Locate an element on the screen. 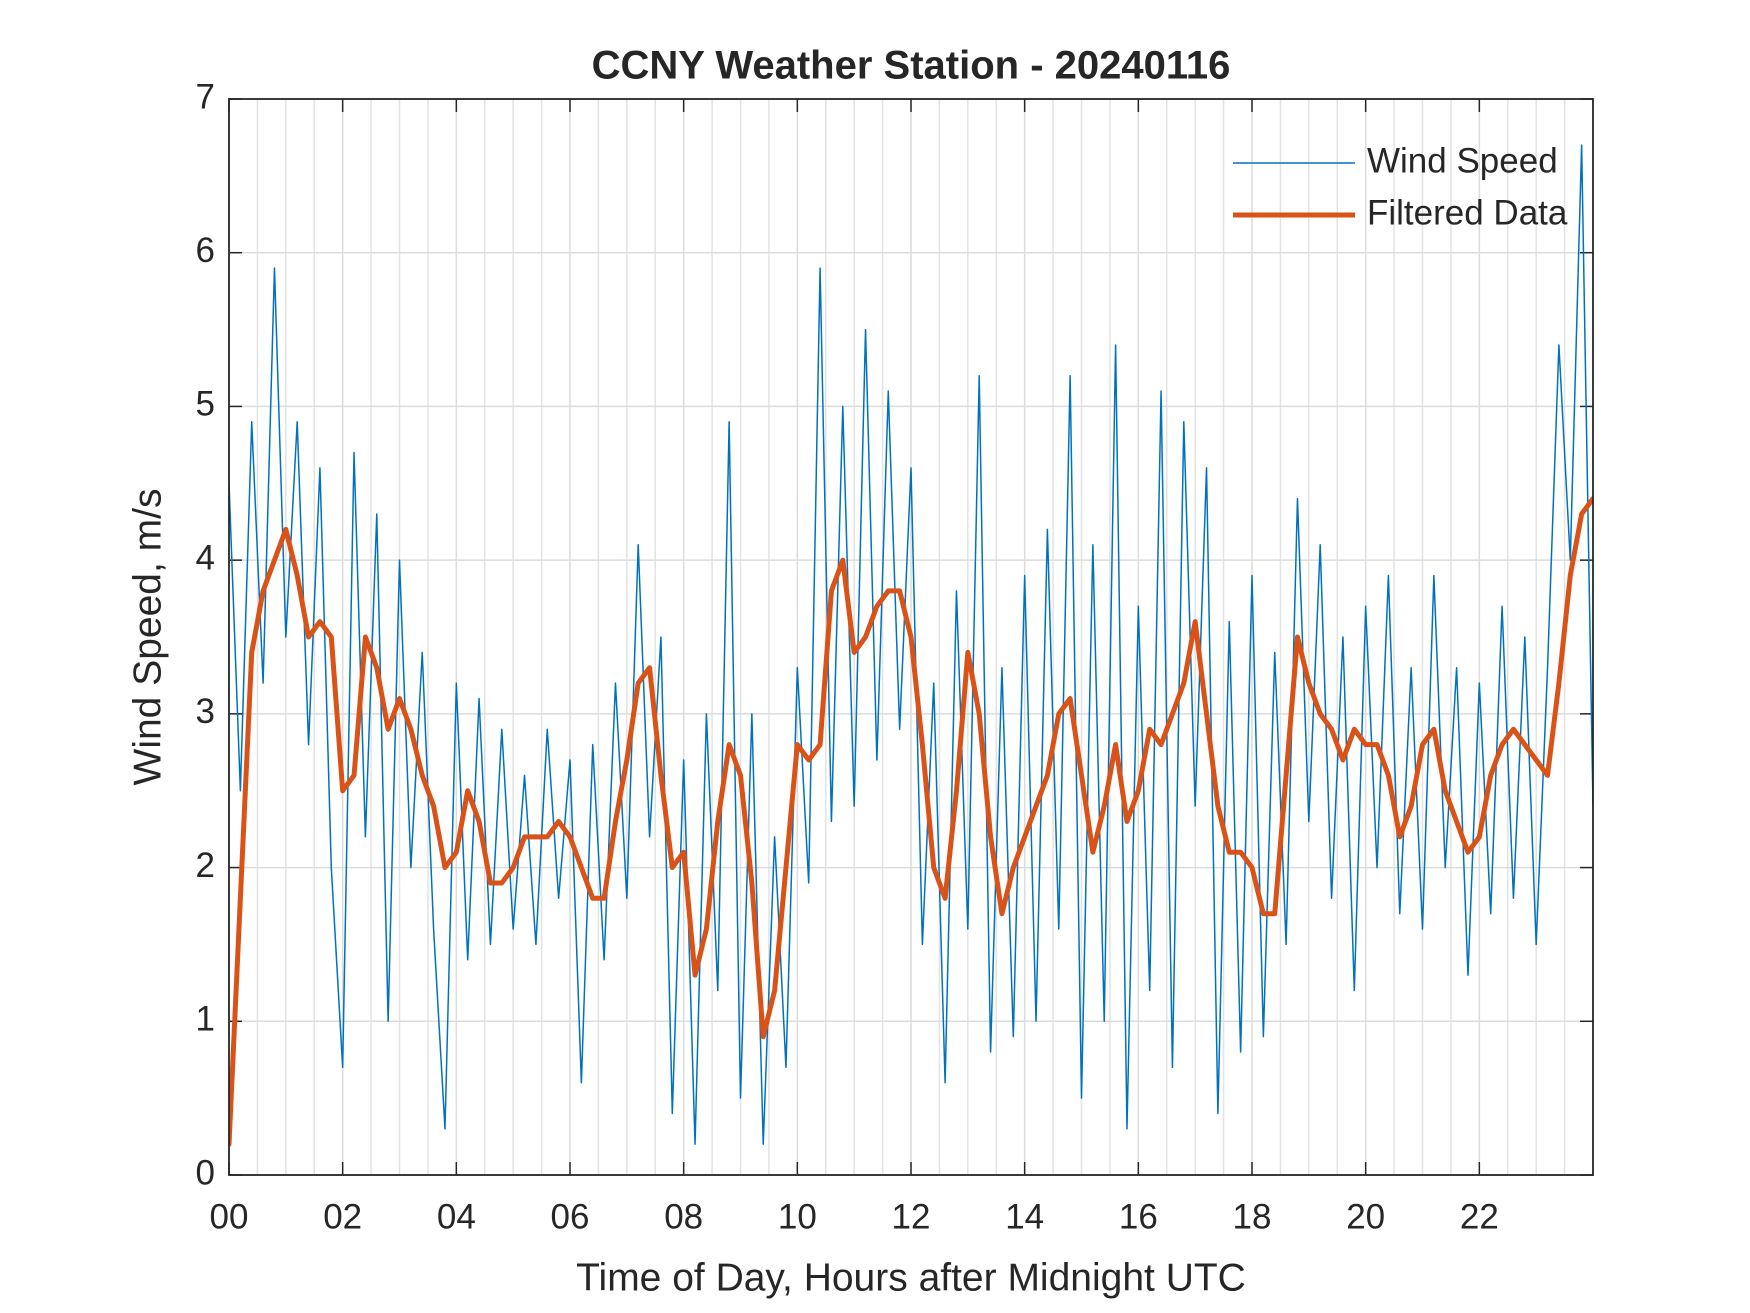 This screenshot has height=1313, width=1750. y-tick-label: 6 is located at coordinates (205, 250).